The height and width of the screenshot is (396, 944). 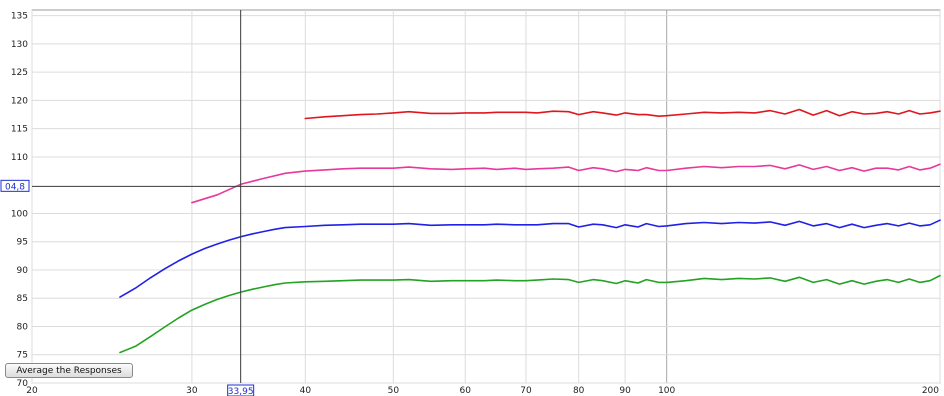 What do you see at coordinates (22, 243) in the screenshot?
I see `y-tick-label: 95` at bounding box center [22, 243].